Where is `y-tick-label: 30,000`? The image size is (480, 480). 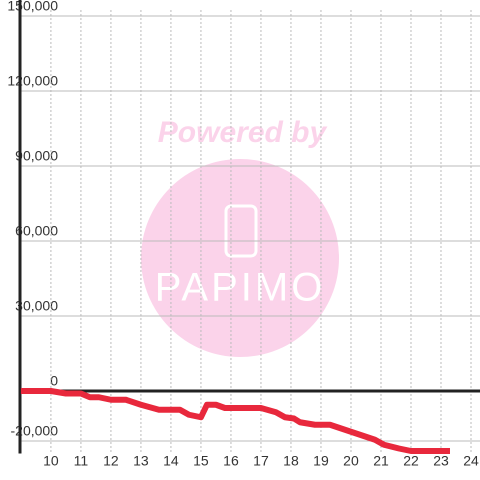 y-tick-label: 30,000 is located at coordinates (36, 306).